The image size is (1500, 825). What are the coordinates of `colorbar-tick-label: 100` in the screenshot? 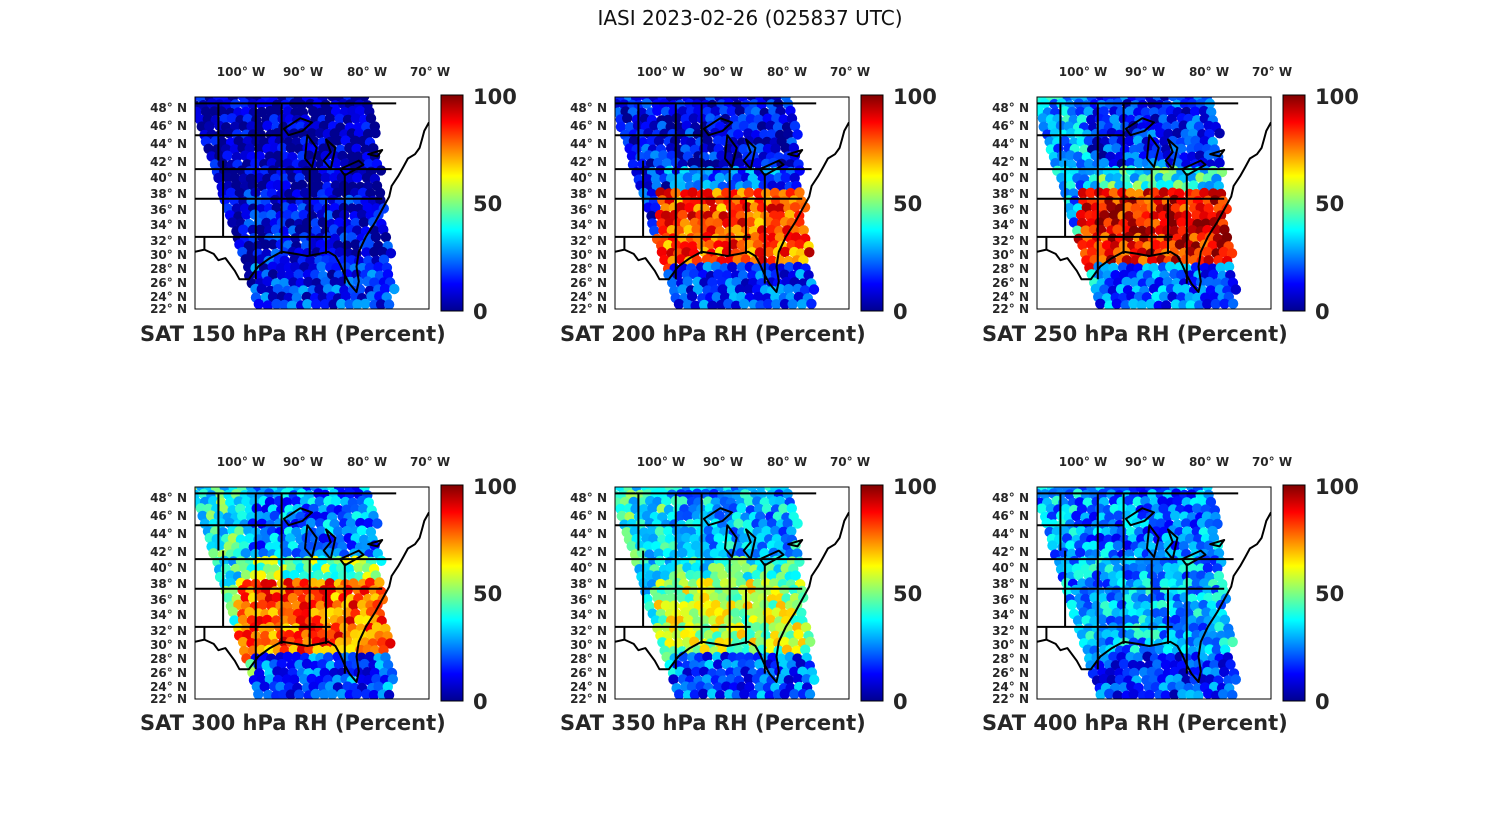 It's located at (1337, 487).